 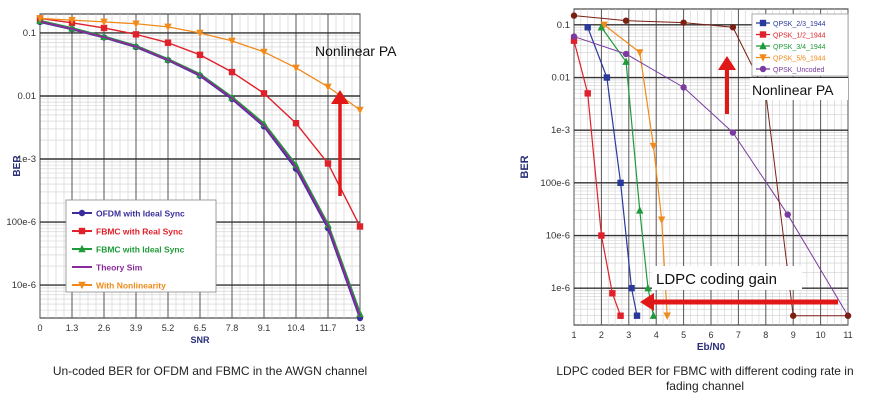 What do you see at coordinates (716, 279) in the screenshot?
I see `annotation-ldpc-gain: LDPC coding gain` at bounding box center [716, 279].